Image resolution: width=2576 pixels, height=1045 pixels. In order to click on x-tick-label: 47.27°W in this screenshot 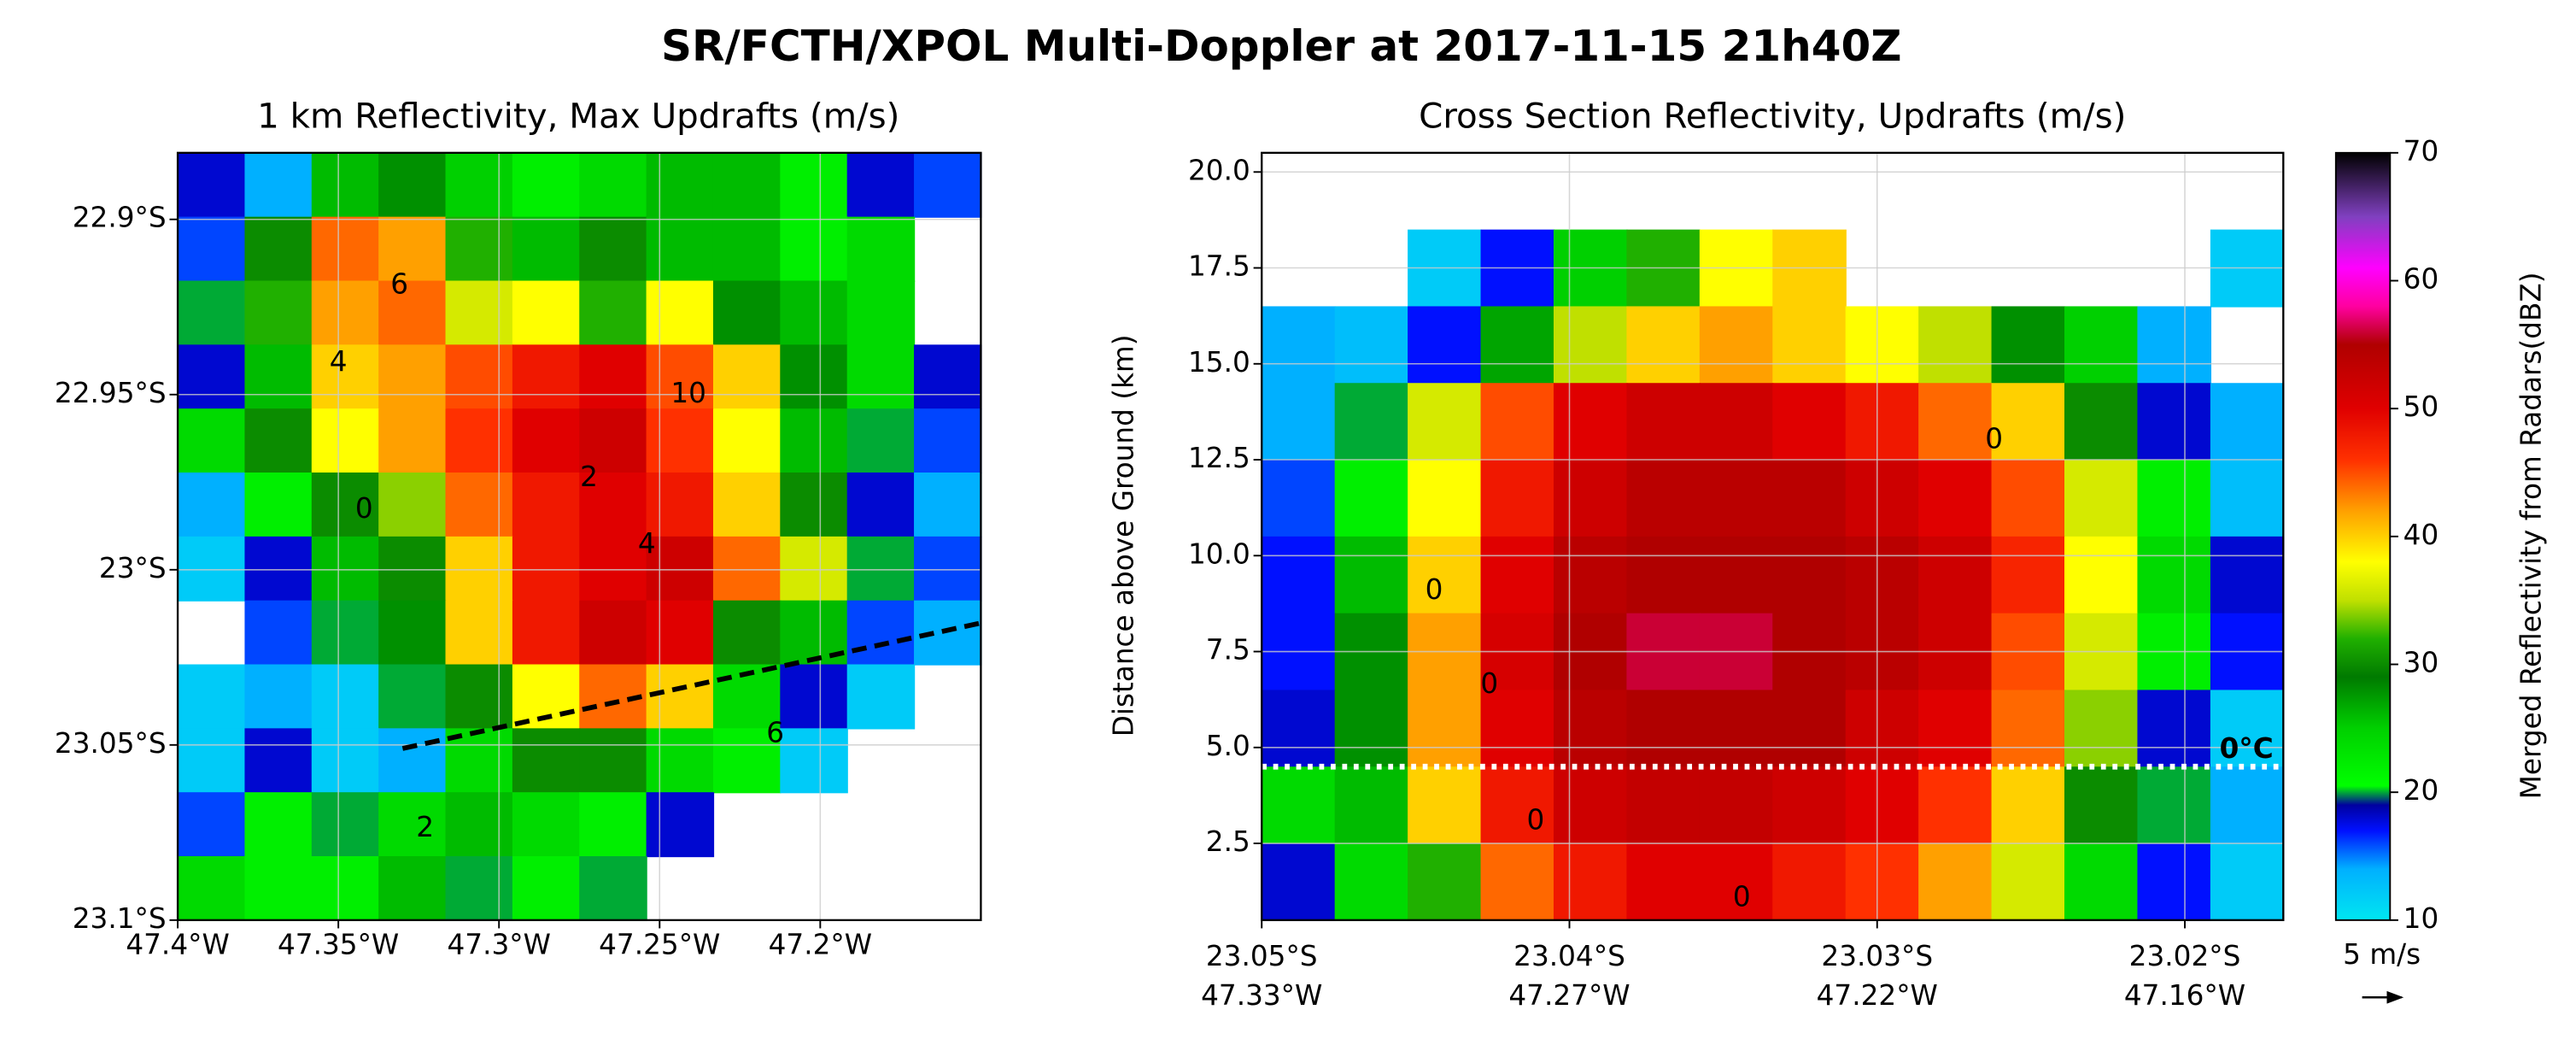, I will do `click(1569, 996)`.